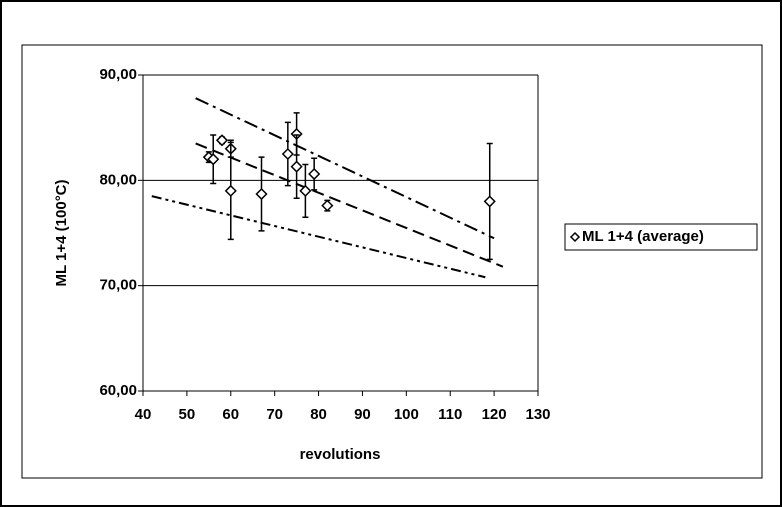 The width and height of the screenshot is (782, 507). I want to click on y-axis-label: ML 1+4 (100°C), so click(61, 232).